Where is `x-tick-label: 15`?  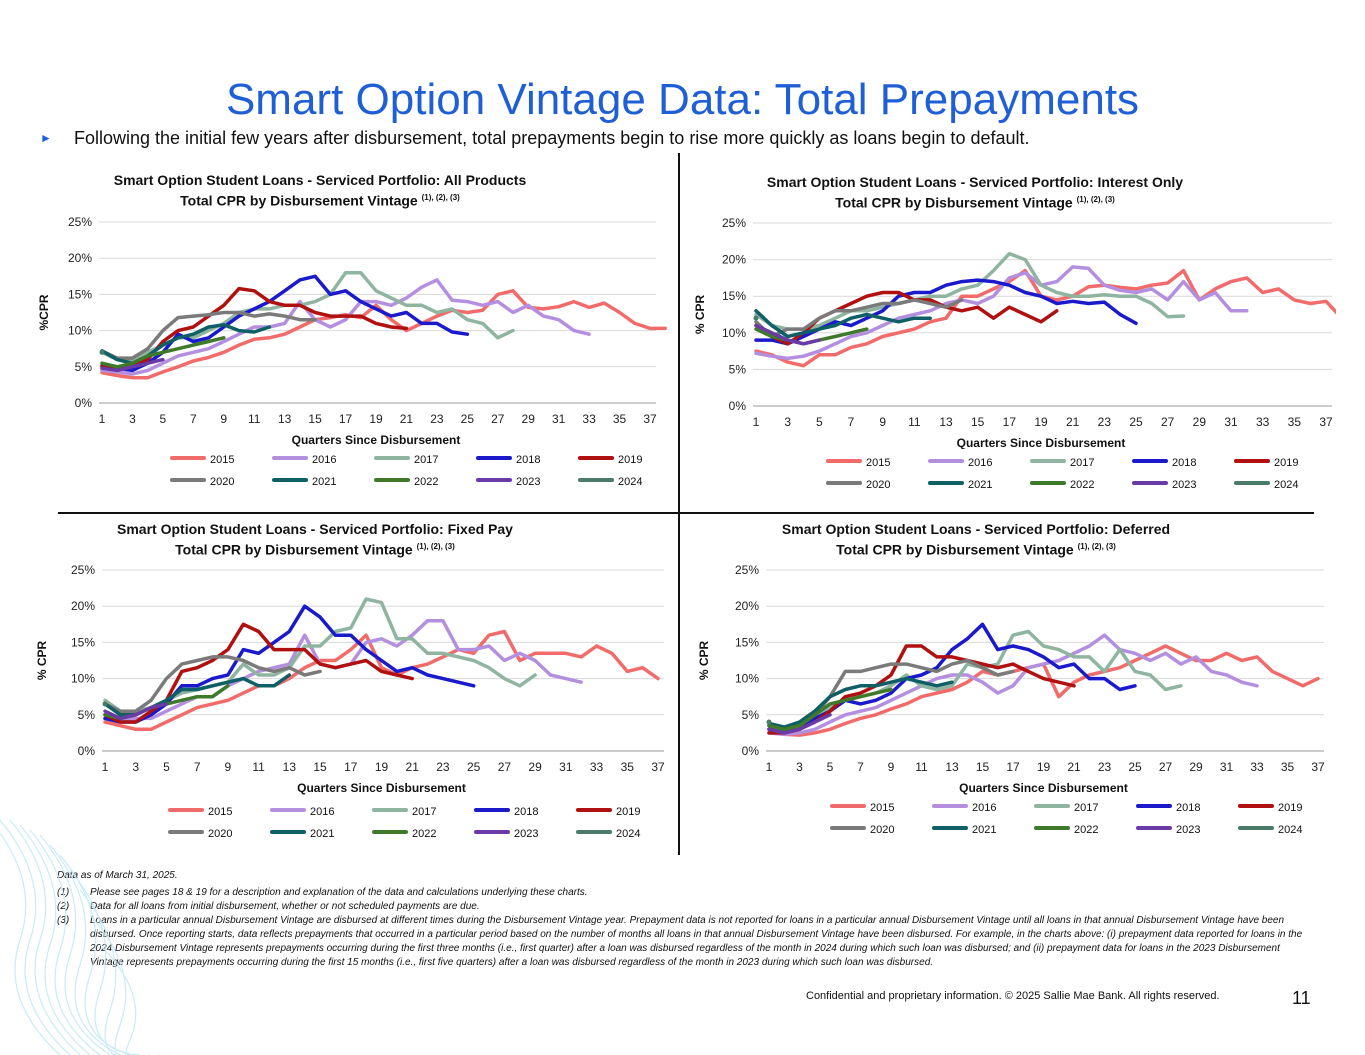
x-tick-label: 15 is located at coordinates (983, 767).